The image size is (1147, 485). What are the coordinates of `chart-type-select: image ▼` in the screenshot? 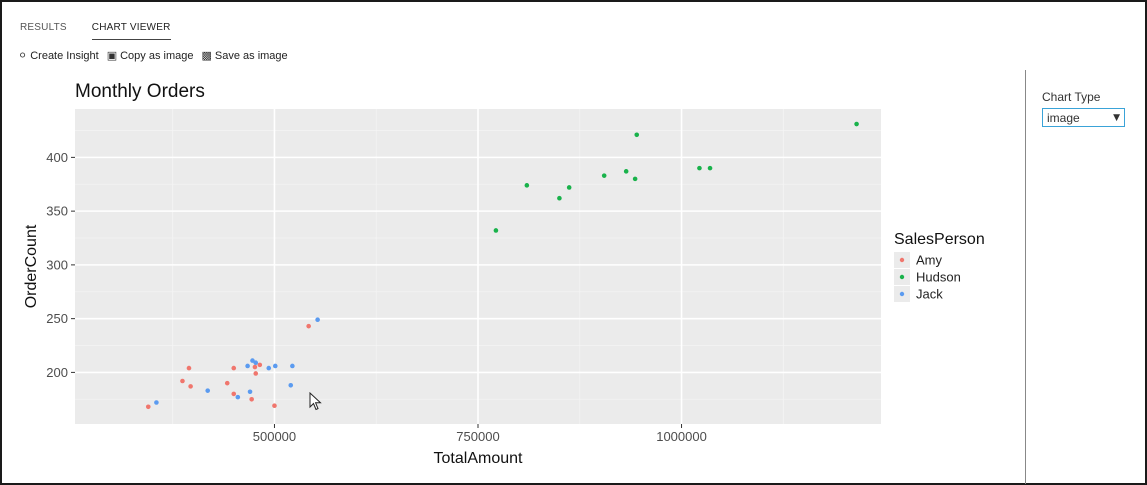 It's located at (1083, 117).